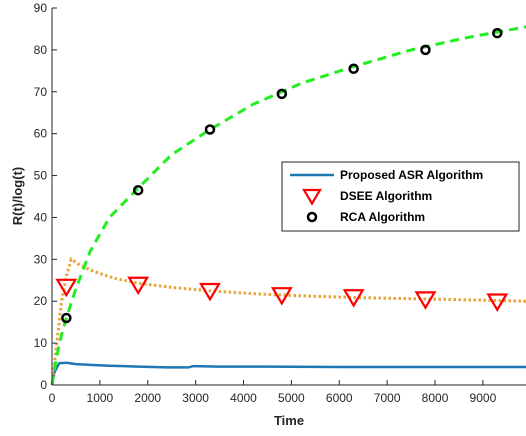 The height and width of the screenshot is (436, 526). What do you see at coordinates (43, 385) in the screenshot?
I see `y-tick-label: 0` at bounding box center [43, 385].